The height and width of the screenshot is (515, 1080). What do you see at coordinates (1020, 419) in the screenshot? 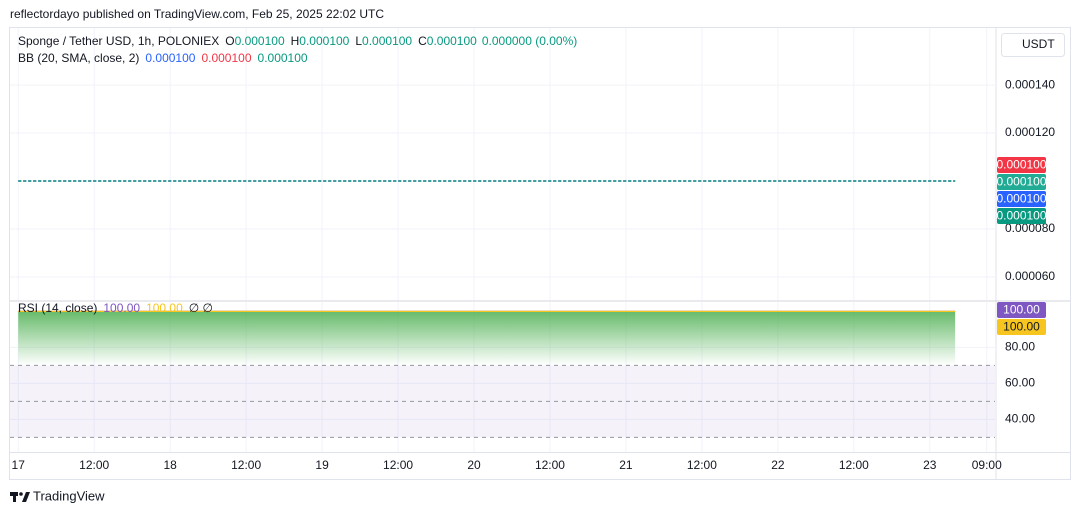
I see `y-tick-label: 40.00` at bounding box center [1020, 419].